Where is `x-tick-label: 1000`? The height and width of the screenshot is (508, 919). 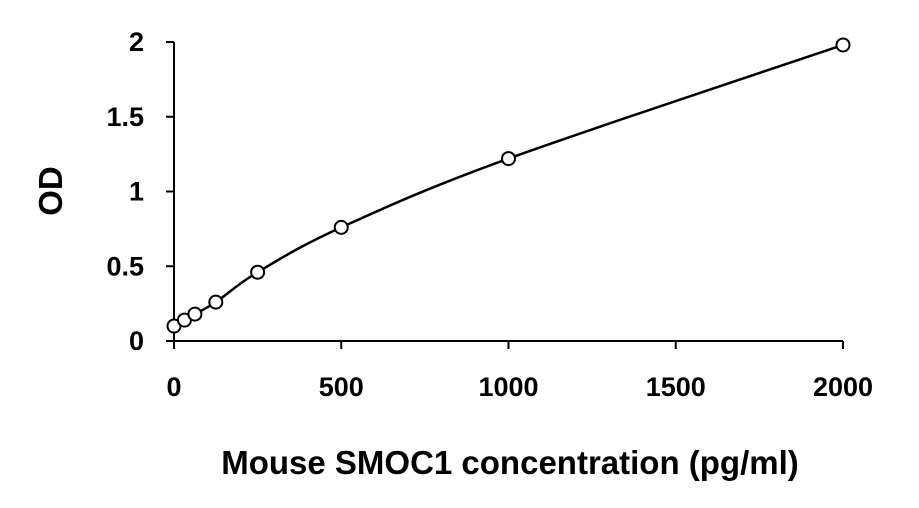
x-tick-label: 1000 is located at coordinates (508, 387).